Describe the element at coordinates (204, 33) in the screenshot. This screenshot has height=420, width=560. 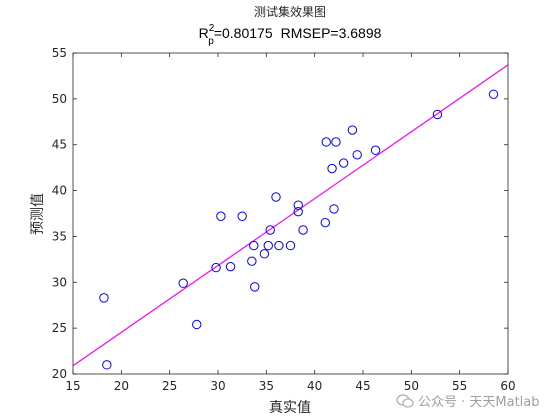
I see `r2-symbol: R` at that location.